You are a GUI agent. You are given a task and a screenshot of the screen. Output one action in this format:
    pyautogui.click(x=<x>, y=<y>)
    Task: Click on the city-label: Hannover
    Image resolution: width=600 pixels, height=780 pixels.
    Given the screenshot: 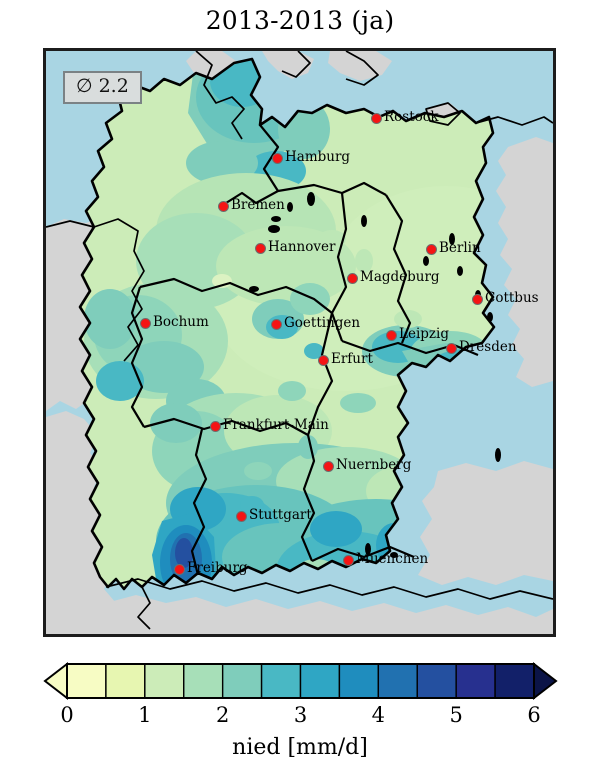 What is the action you would take?
    pyautogui.click(x=302, y=247)
    